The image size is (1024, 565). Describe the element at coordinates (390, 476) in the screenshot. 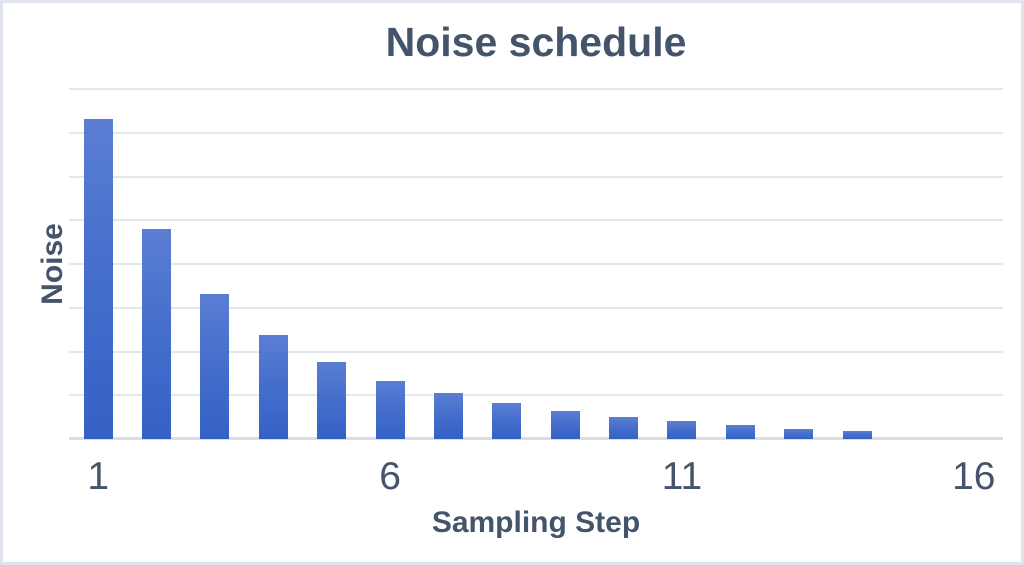

I see `x-tick-label-6: 6` at that location.